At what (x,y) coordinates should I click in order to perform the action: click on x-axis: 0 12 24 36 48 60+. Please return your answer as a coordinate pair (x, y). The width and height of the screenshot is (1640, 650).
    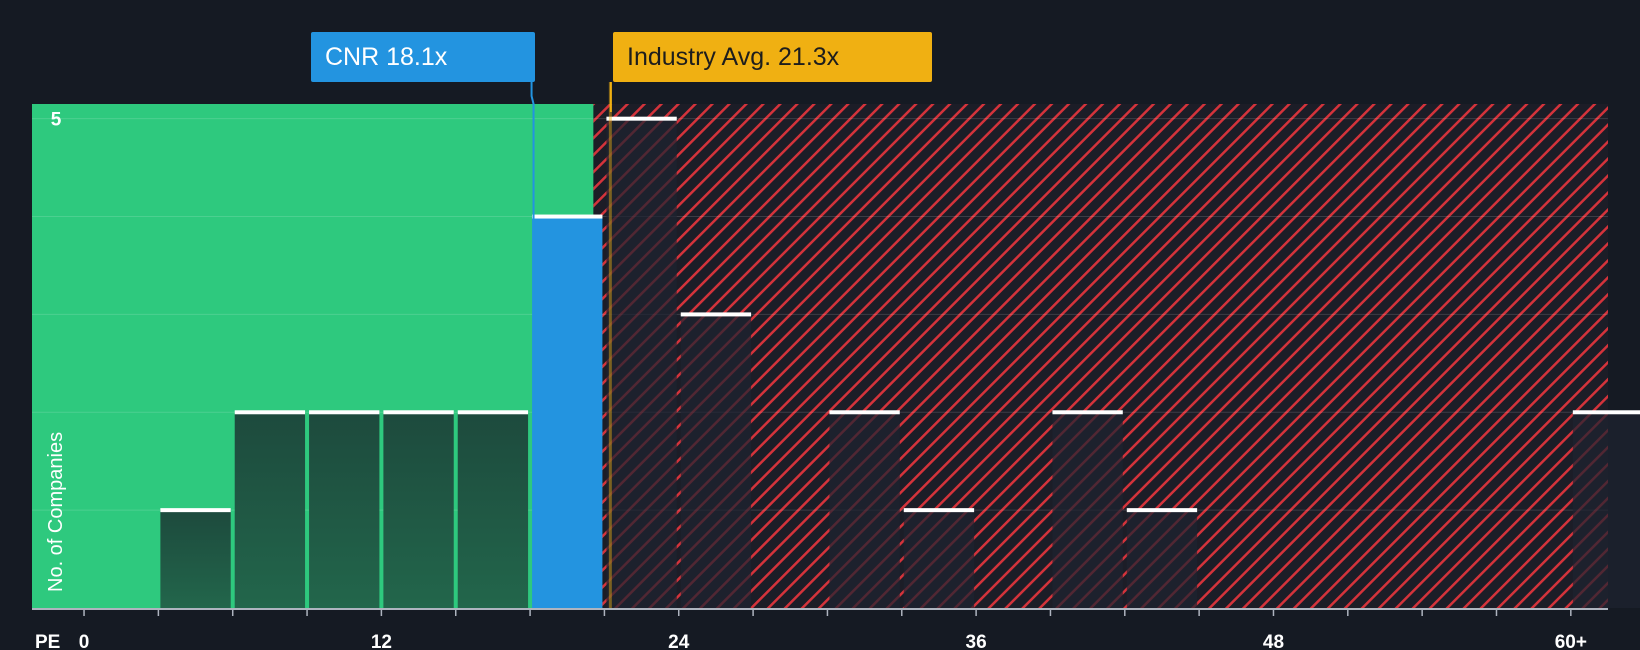
    Looking at the image, I should click on (820, 629).